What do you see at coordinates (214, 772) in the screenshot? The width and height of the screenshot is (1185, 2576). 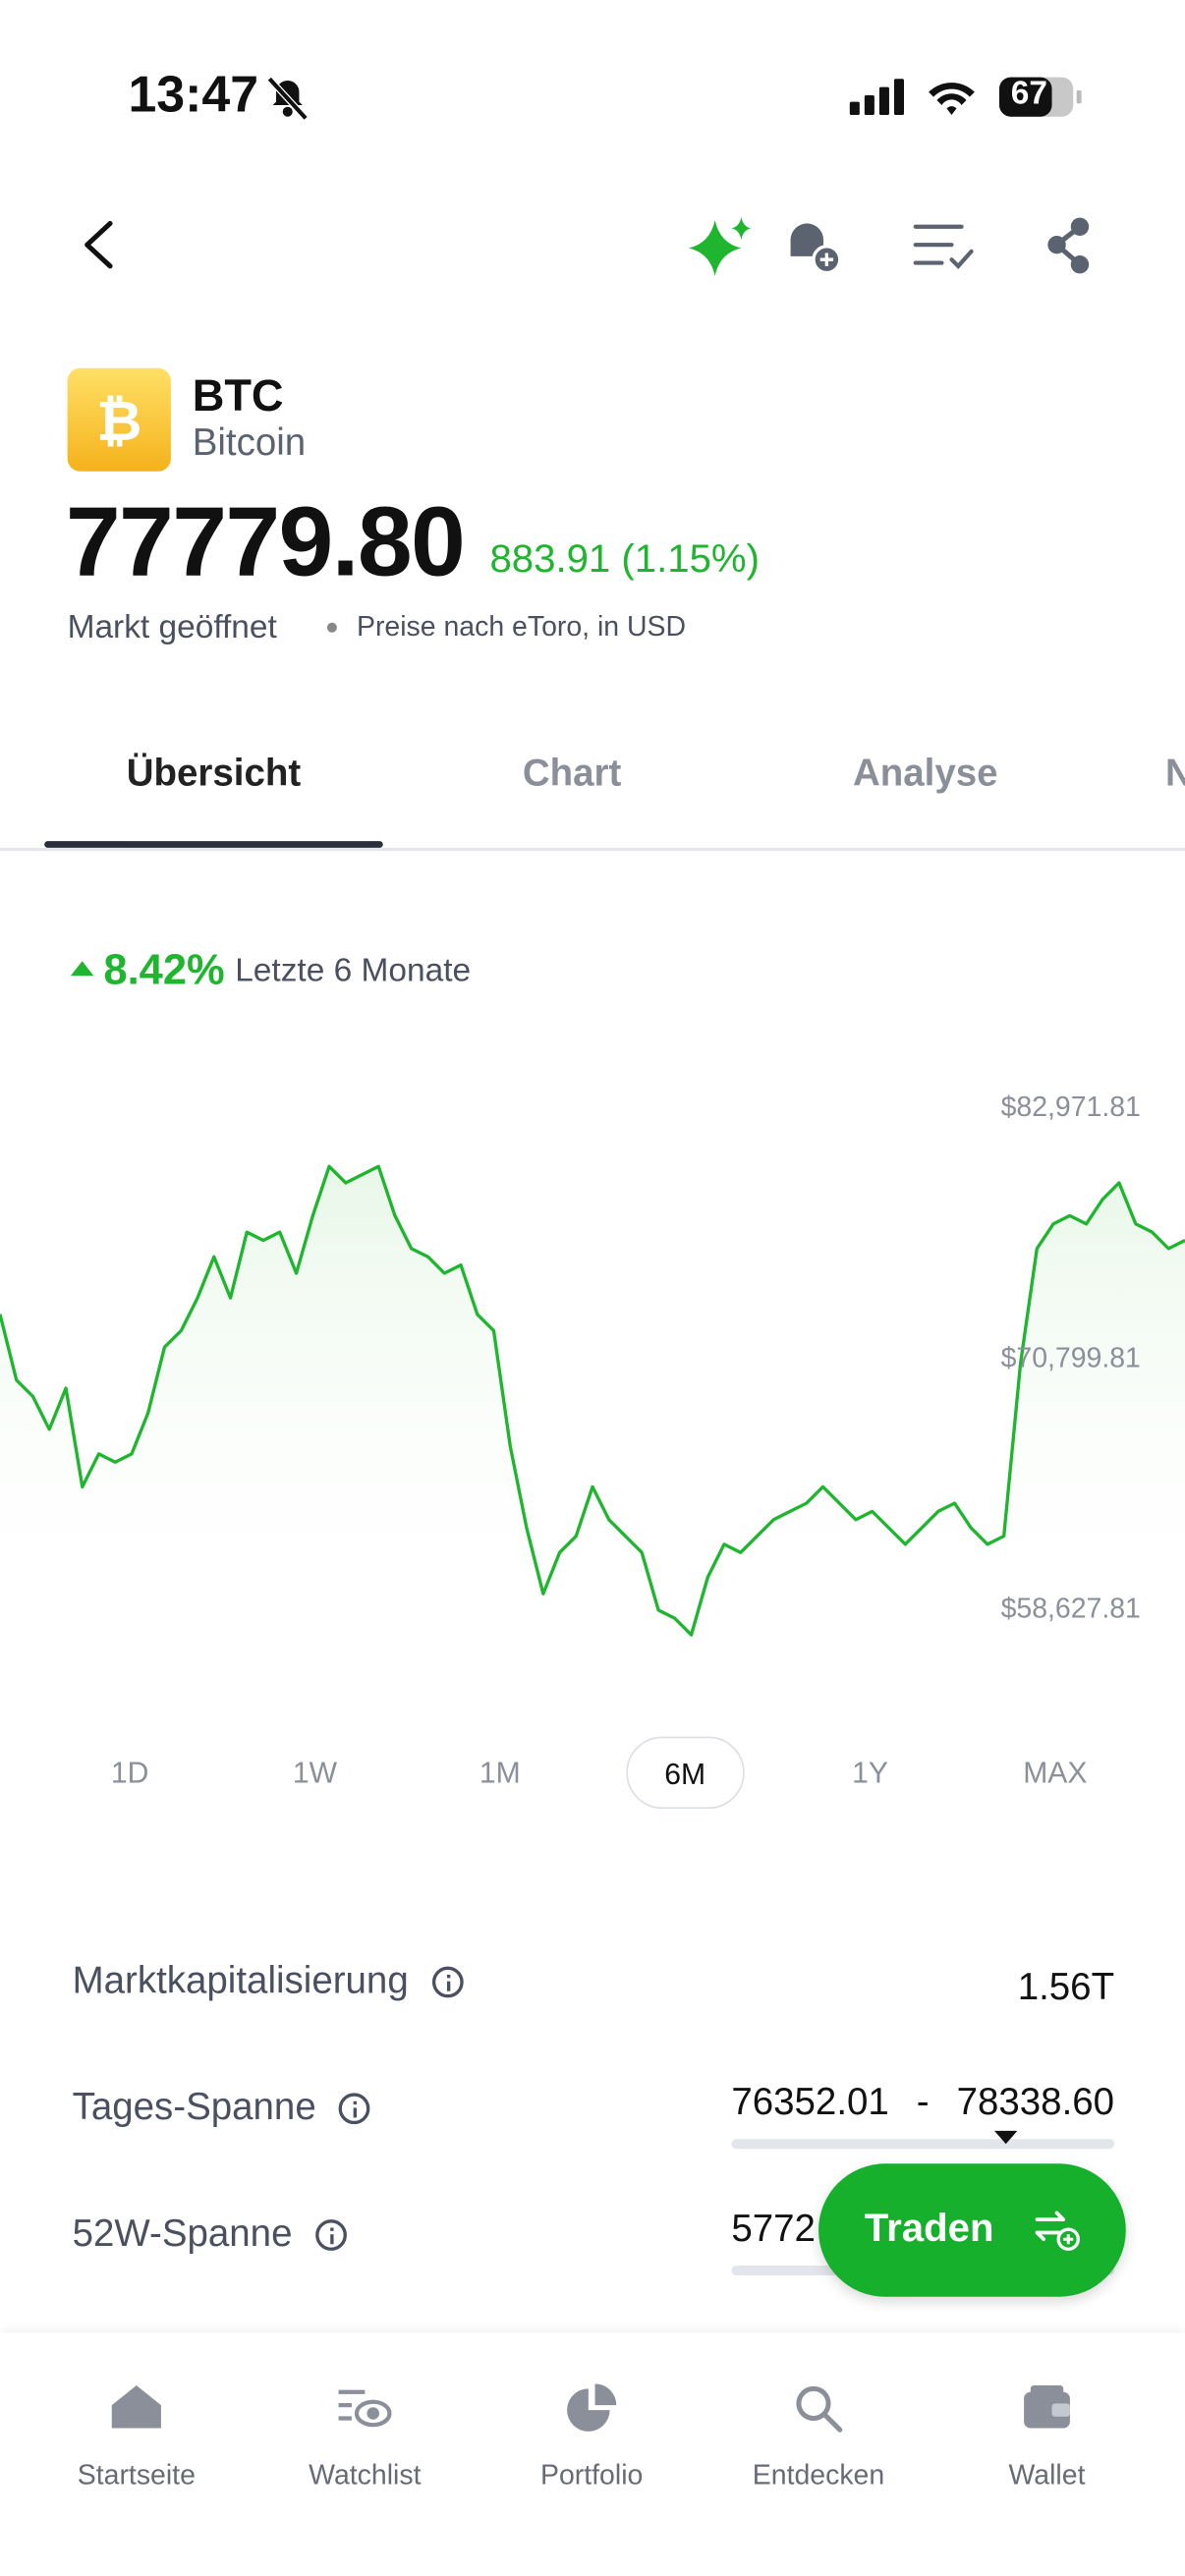 I see `tab: Übersicht` at bounding box center [214, 772].